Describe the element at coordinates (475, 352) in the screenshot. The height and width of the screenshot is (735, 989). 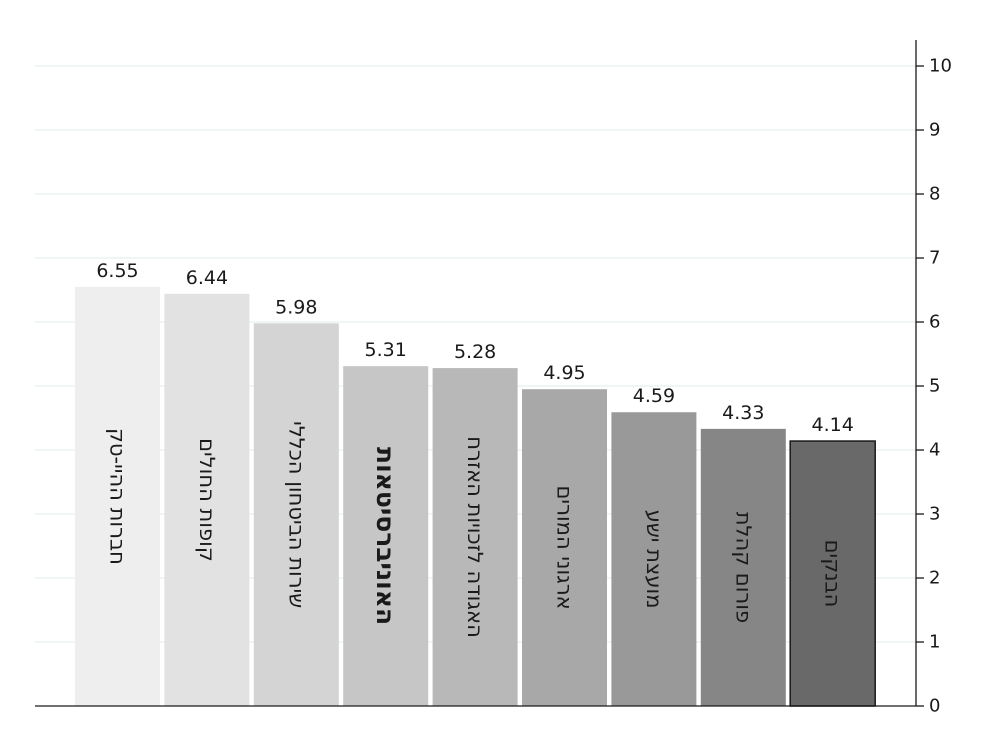
I see `value-label-5: 5.28` at that location.